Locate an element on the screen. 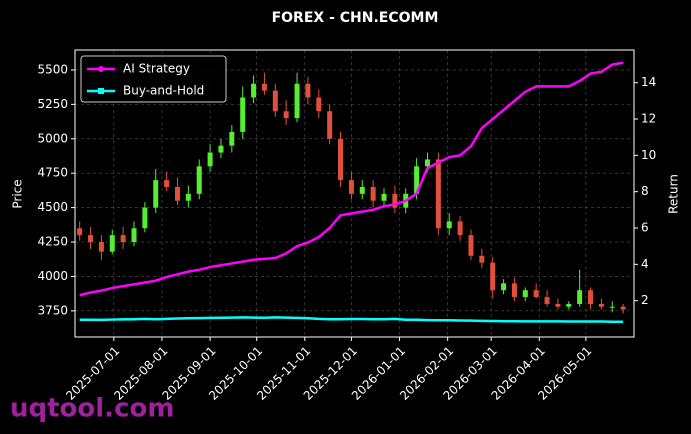 This screenshot has width=691, height=434. y2-tick-label: 6 is located at coordinates (645, 228).